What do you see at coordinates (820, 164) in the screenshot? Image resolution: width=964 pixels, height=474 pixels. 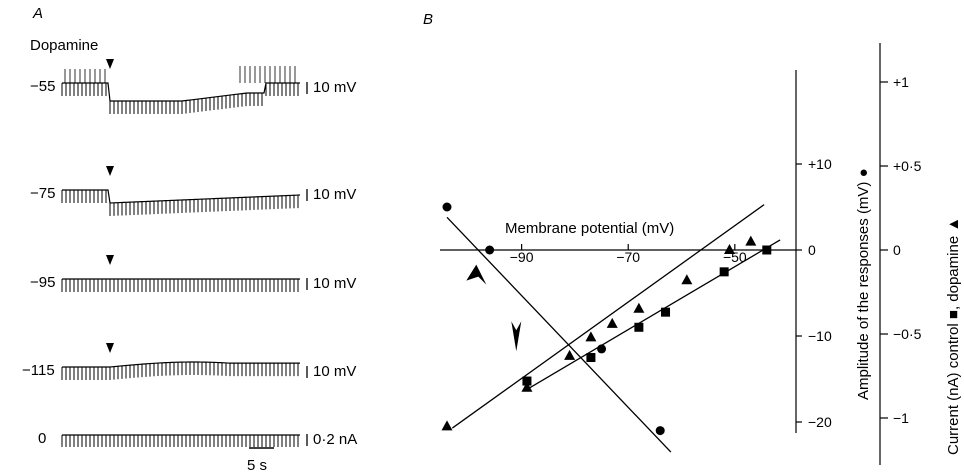 I see `y1-tick-label: +10` at bounding box center [820, 164].